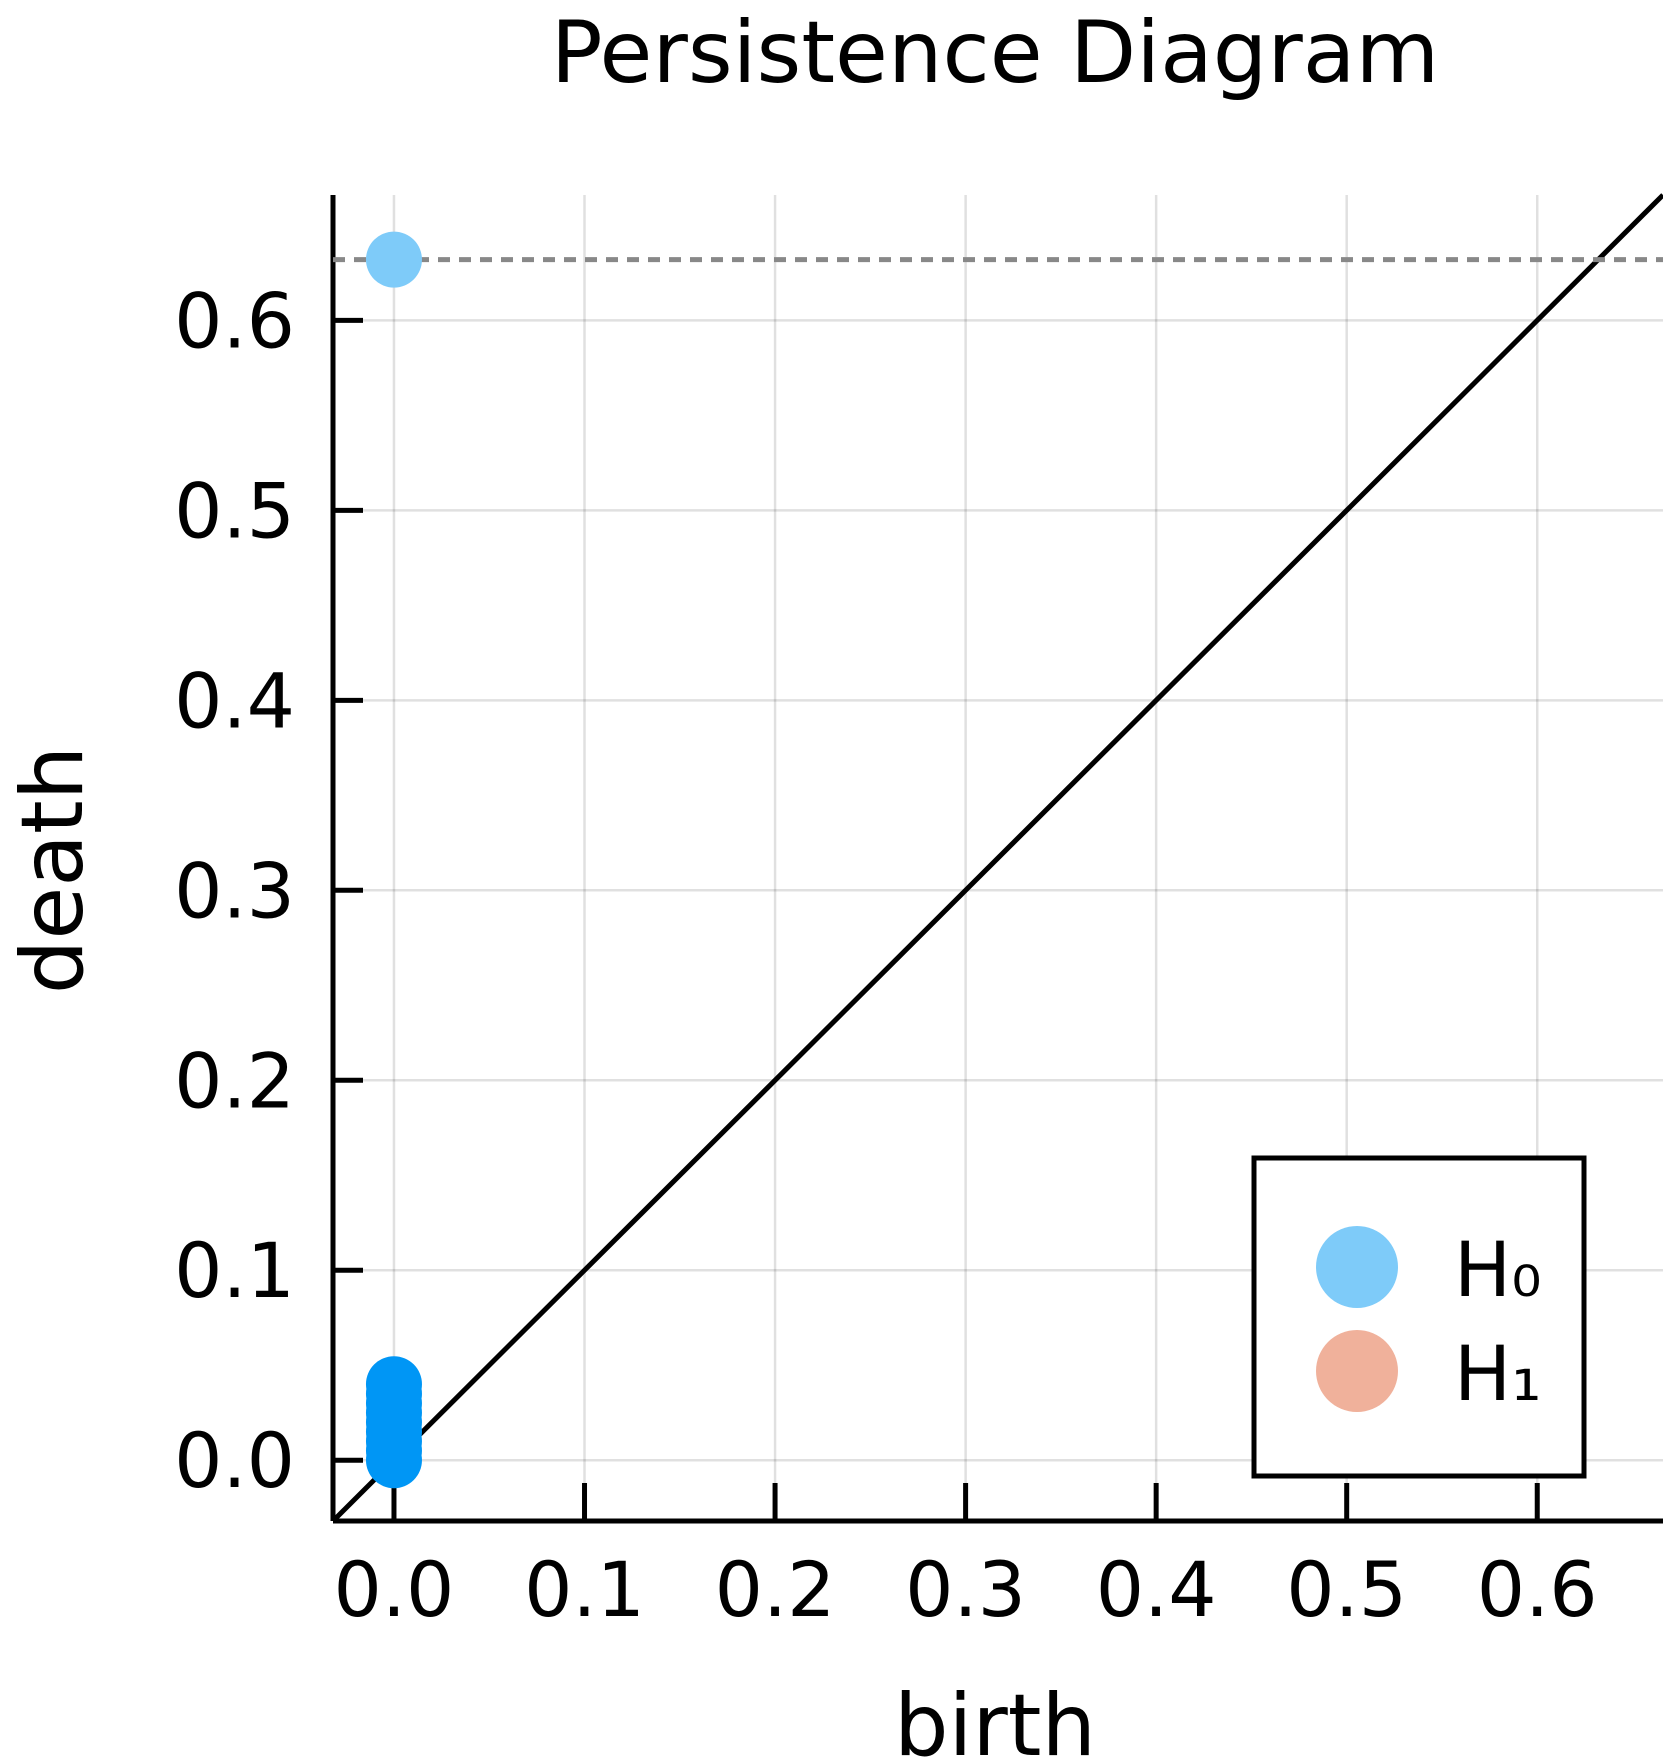  Describe the element at coordinates (995, 53) in the screenshot. I see `chart-title: Persistence Diagram` at that location.